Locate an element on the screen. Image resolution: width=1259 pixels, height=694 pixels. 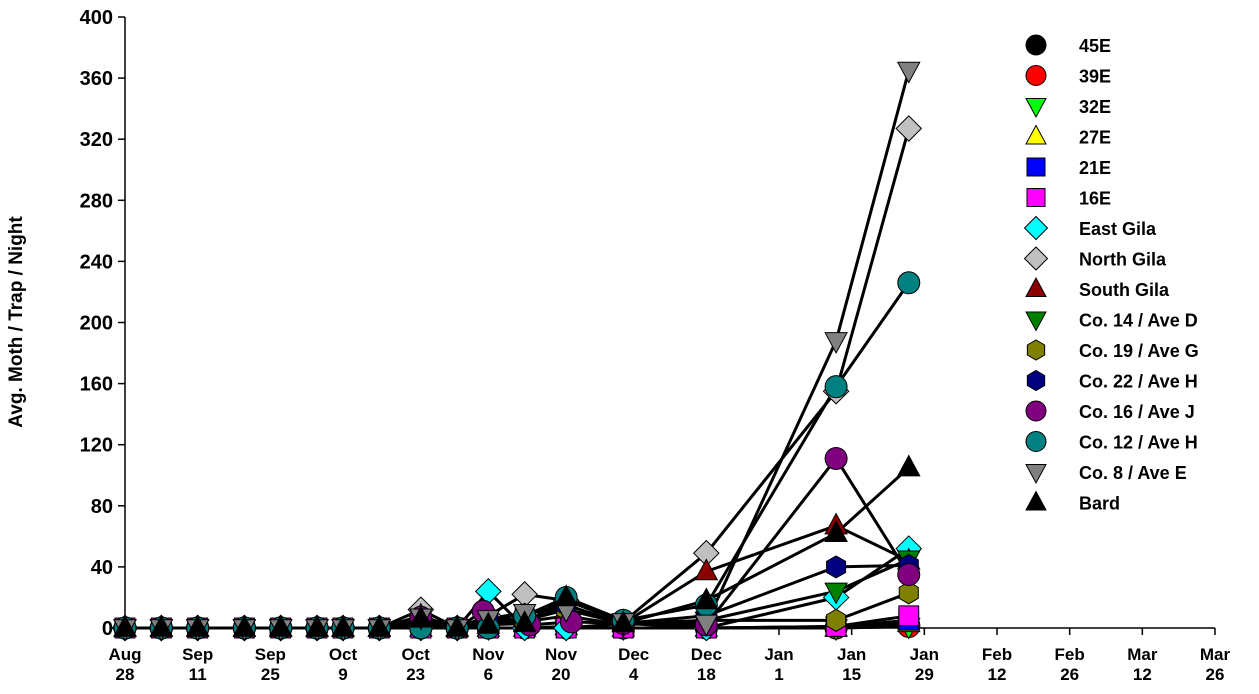
legend-item-co-12-ave-h: Co. 12 / Ave H is located at coordinates (1111, 442).